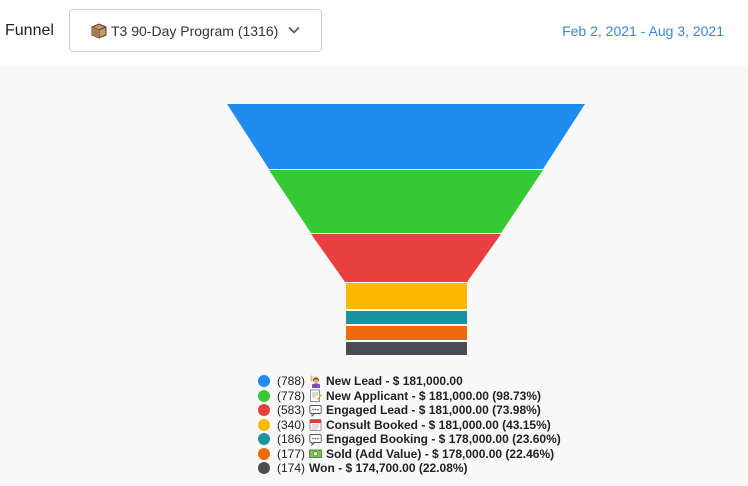 This screenshot has width=748, height=486. Describe the element at coordinates (29, 30) in the screenshot. I see `funnel-label: Funnel` at that location.